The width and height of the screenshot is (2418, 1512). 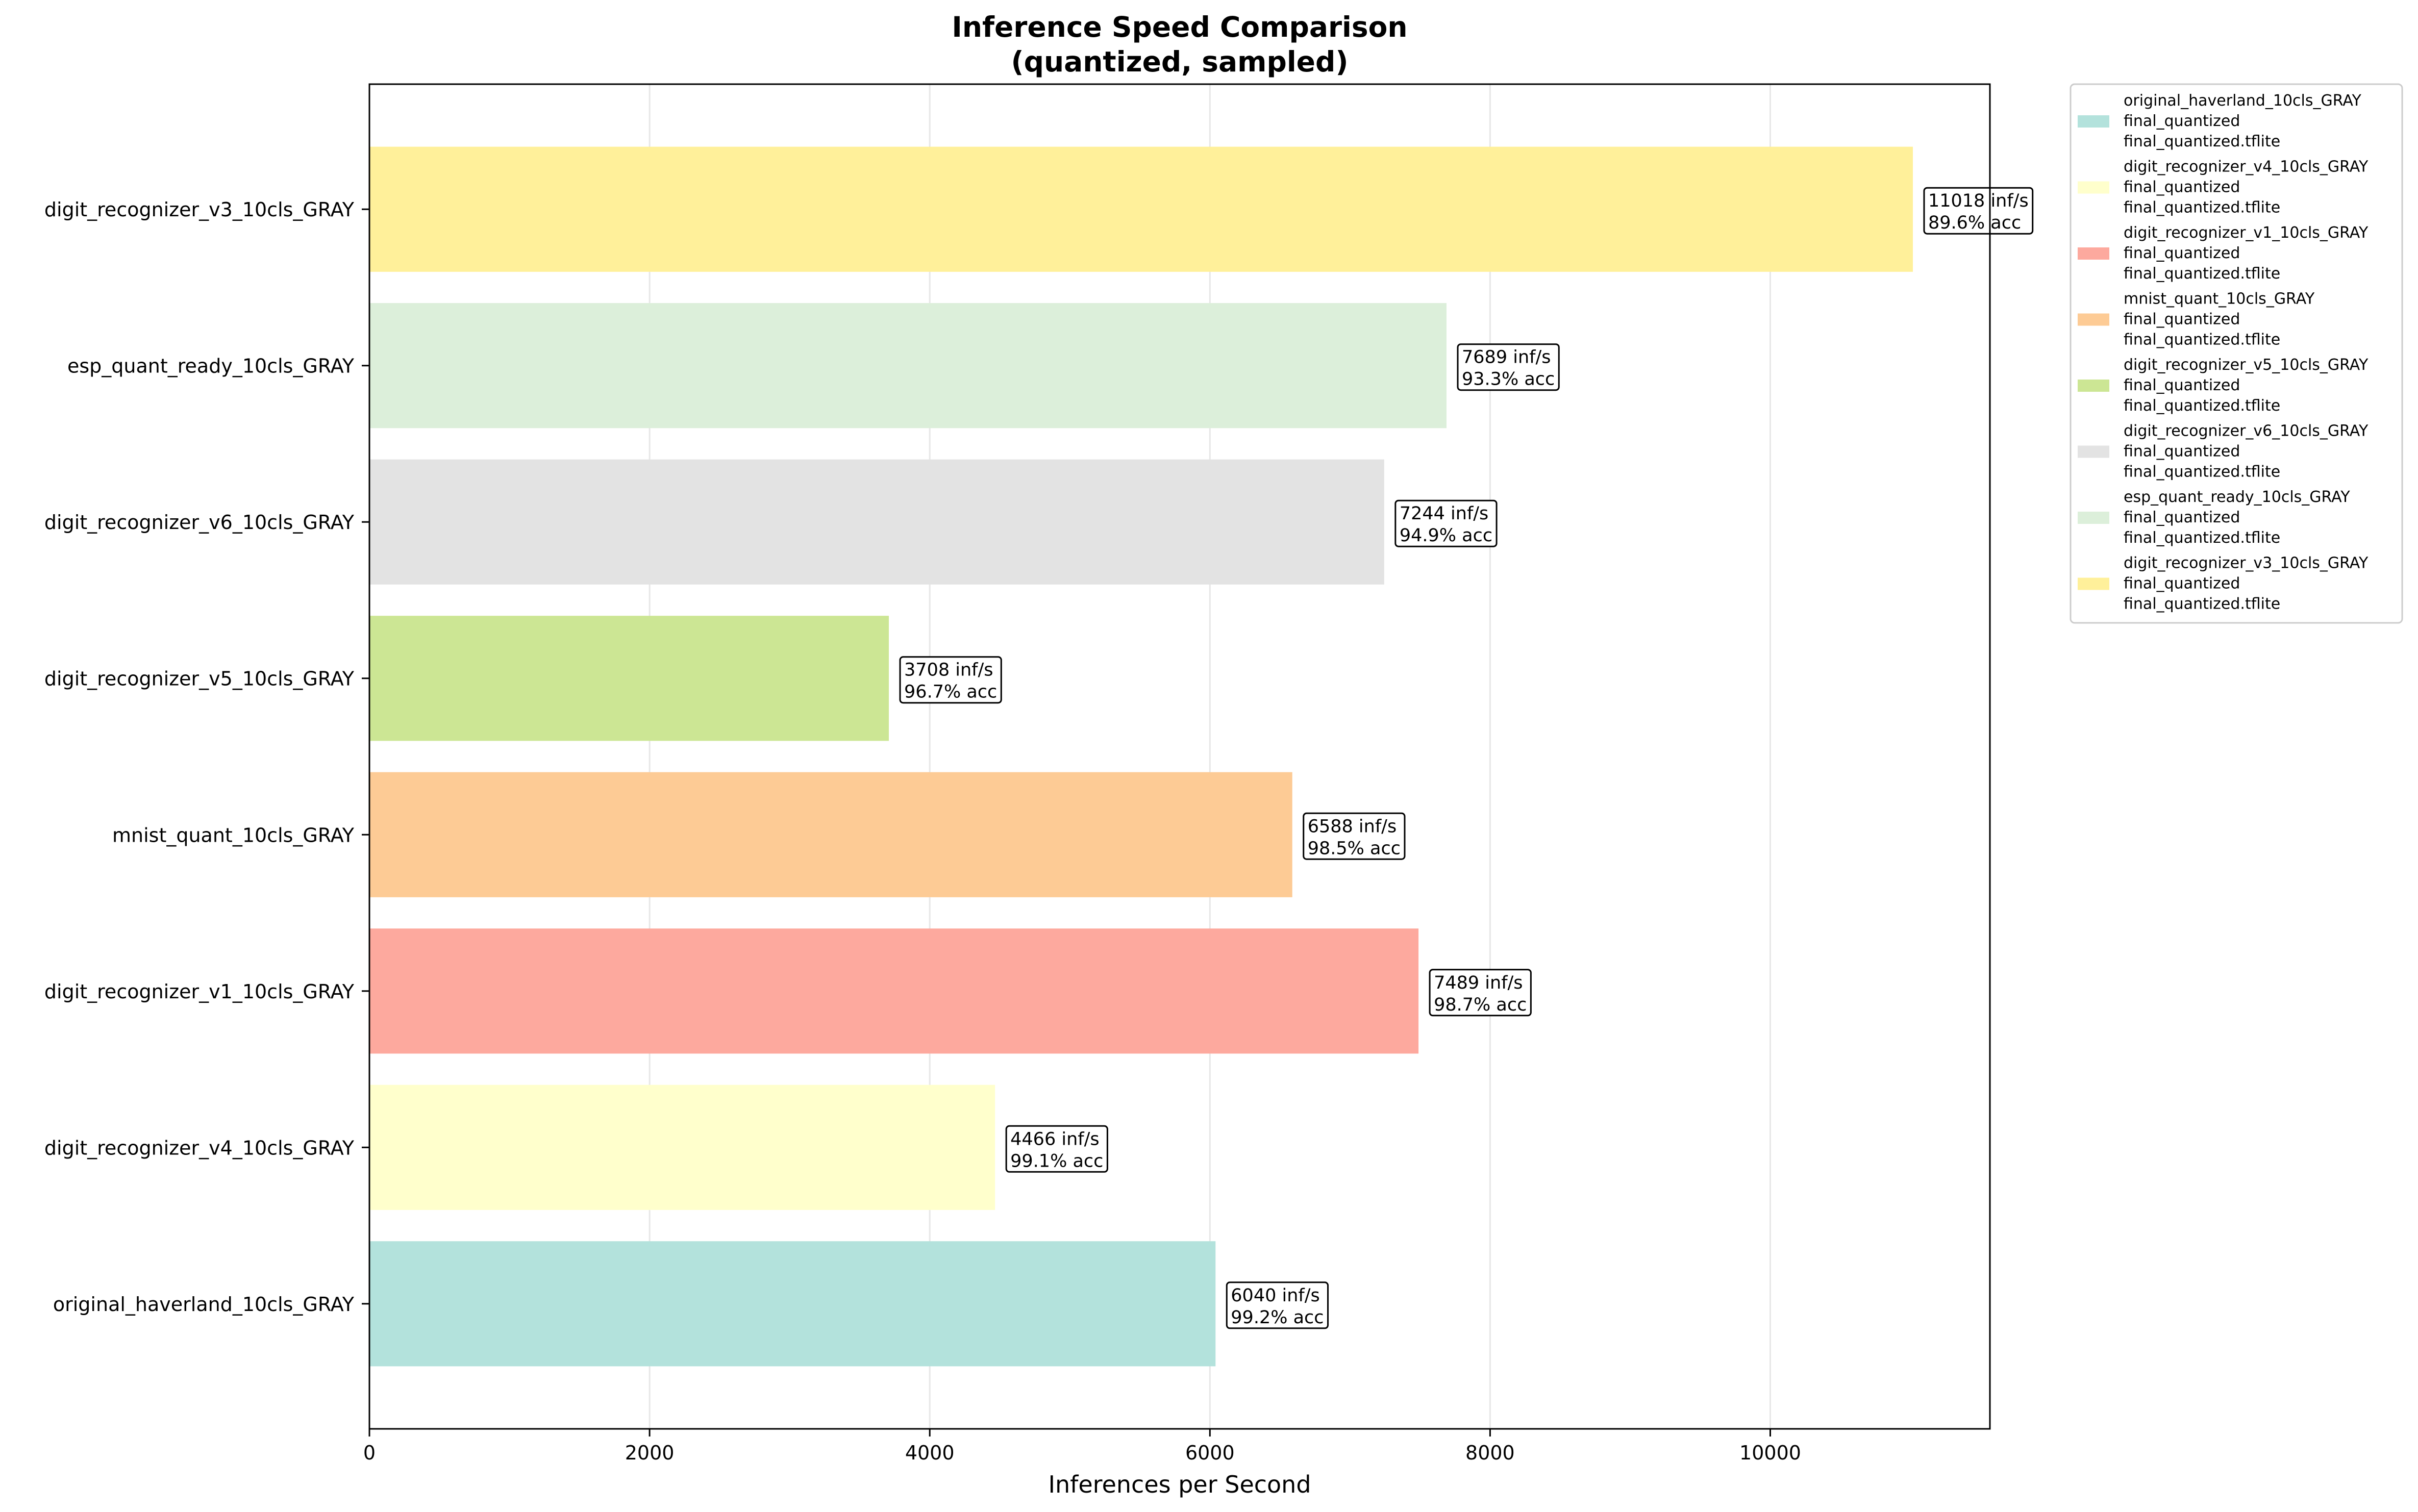 I want to click on x-tick-label: 10000, so click(x=1770, y=1453).